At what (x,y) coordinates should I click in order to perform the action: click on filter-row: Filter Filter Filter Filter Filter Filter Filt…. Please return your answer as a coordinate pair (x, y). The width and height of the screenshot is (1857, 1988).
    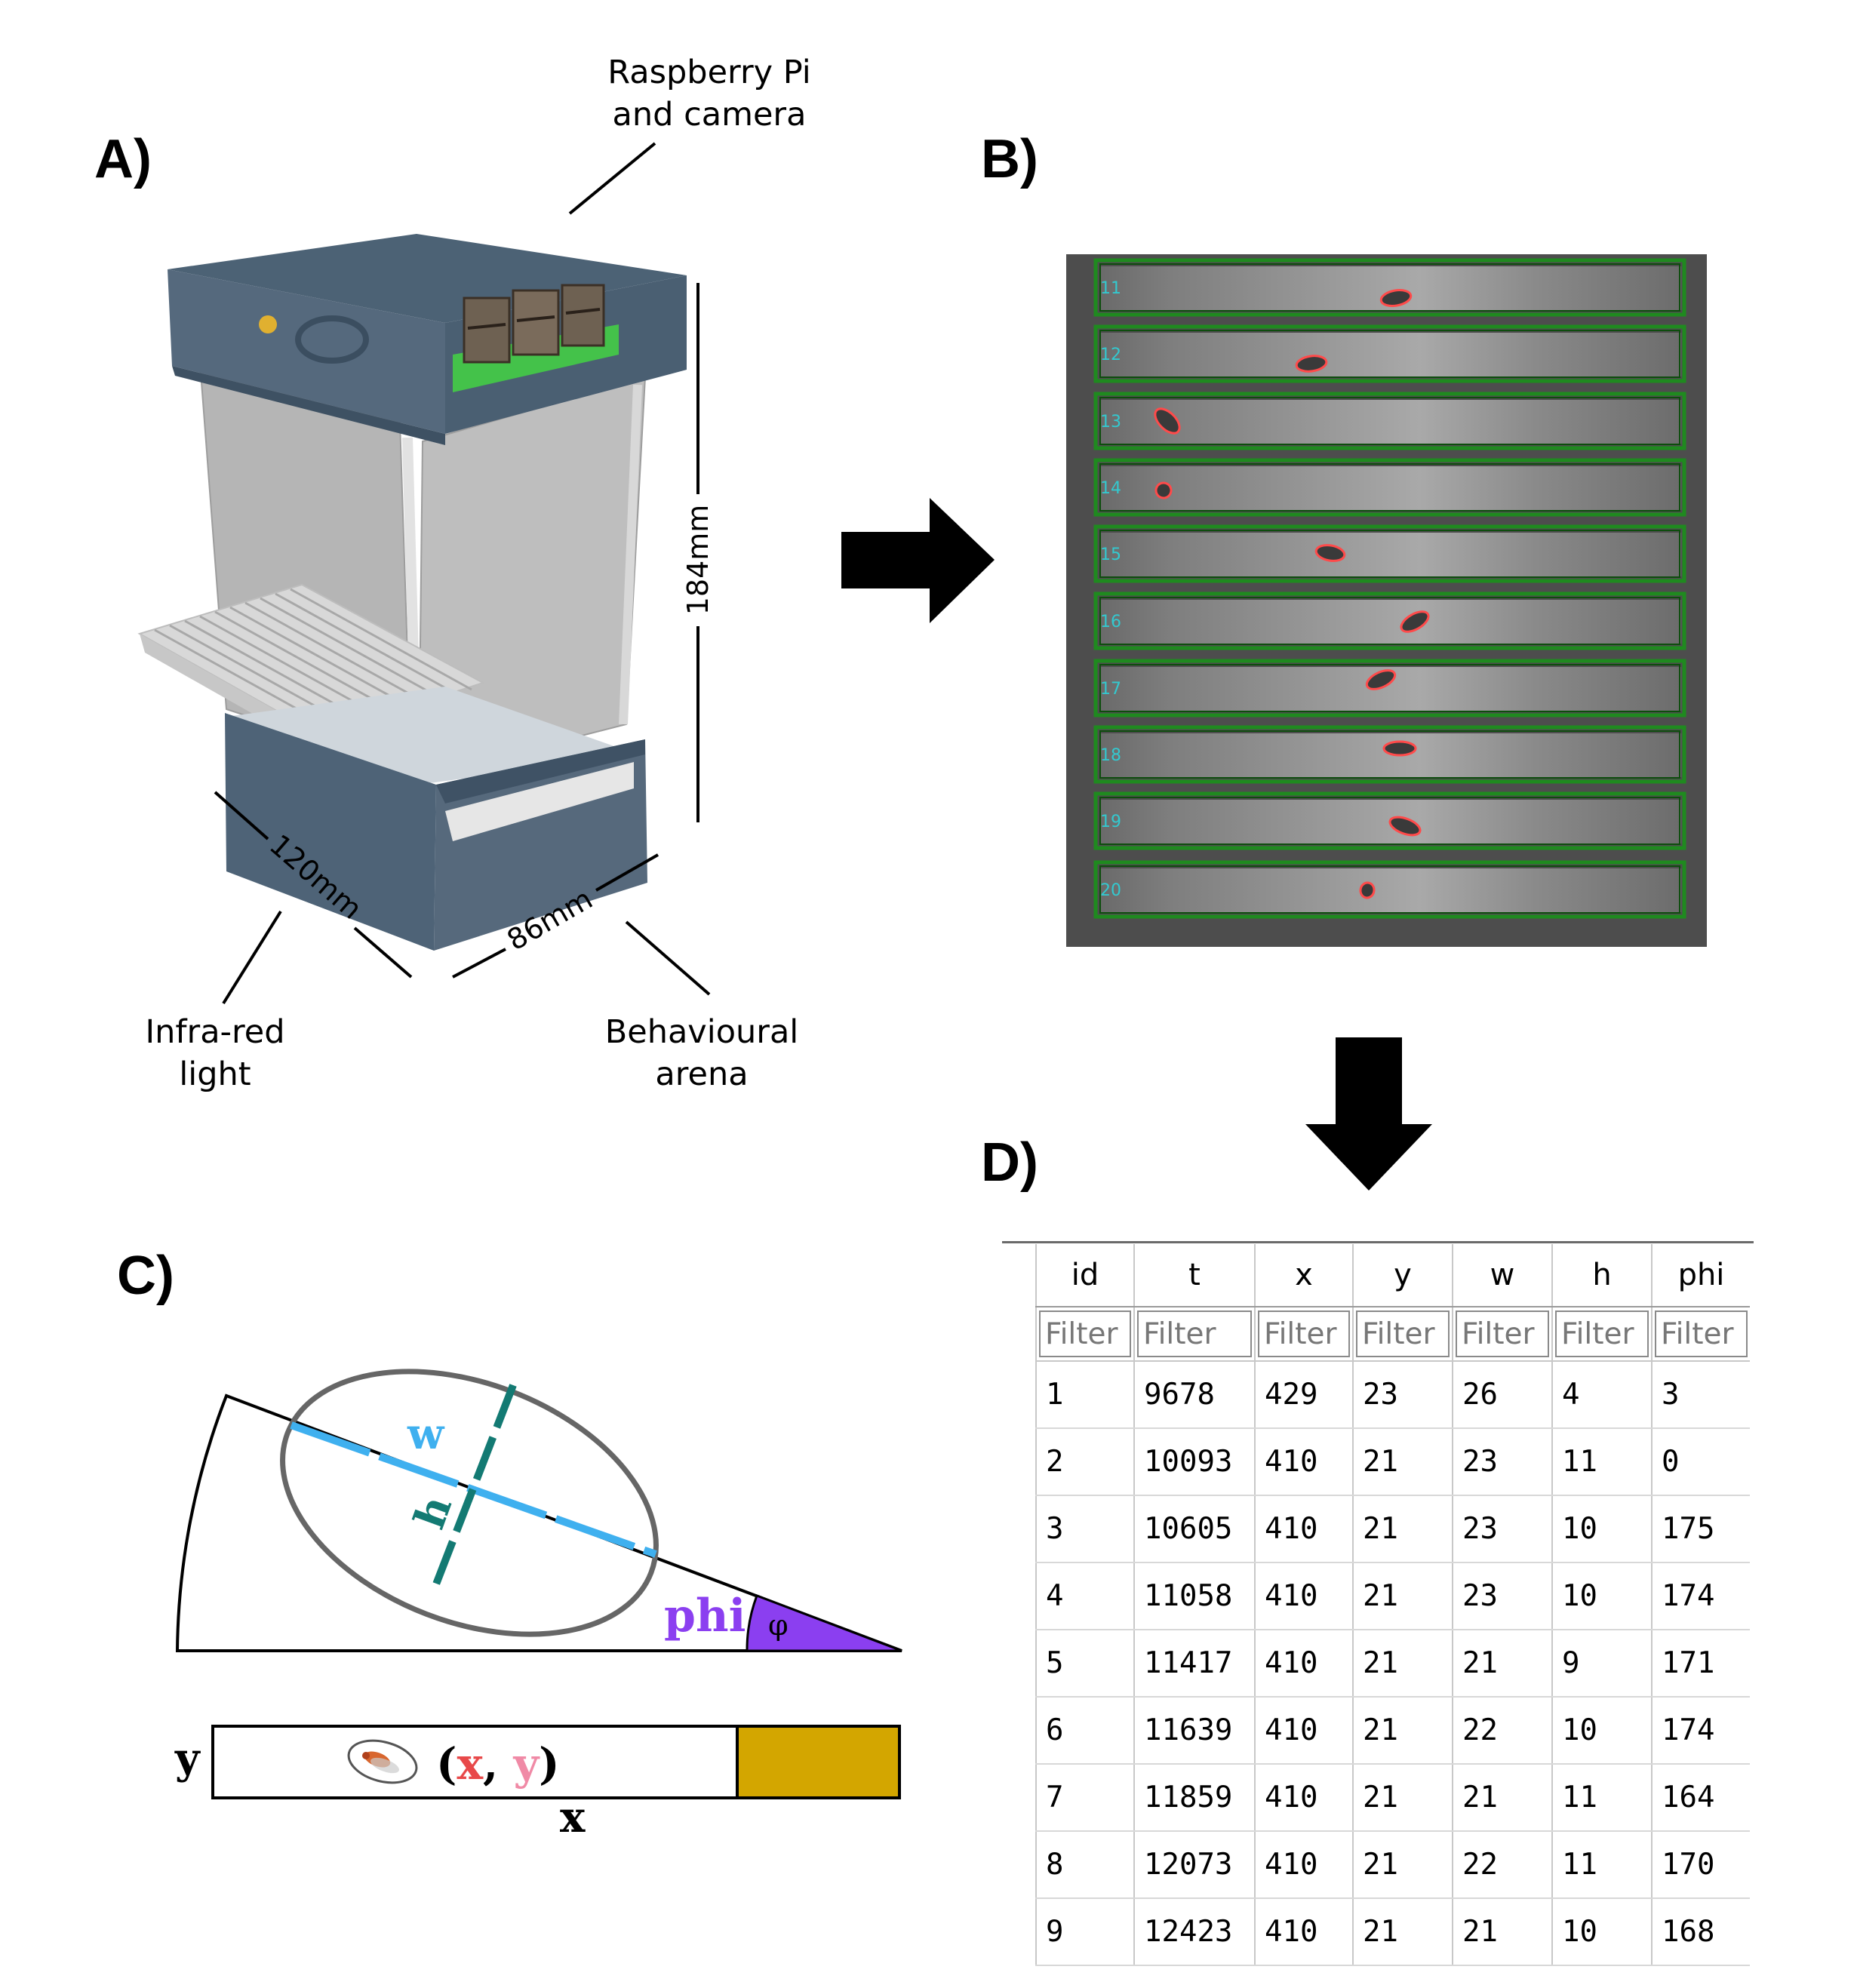
    Looking at the image, I should click on (1393, 1335).